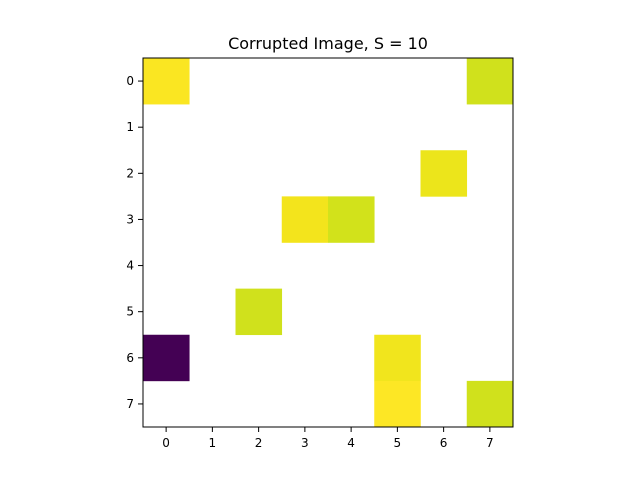 The height and width of the screenshot is (480, 640). What do you see at coordinates (130, 266) in the screenshot?
I see `y-tick-label: 4` at bounding box center [130, 266].